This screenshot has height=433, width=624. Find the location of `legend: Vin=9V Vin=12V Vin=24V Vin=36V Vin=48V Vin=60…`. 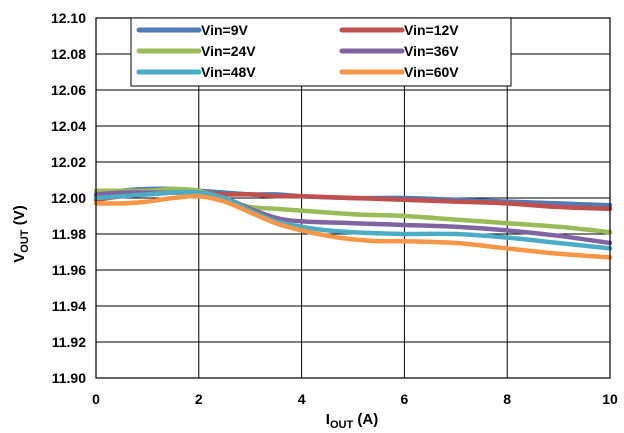

legend: Vin=9V Vin=12V Vin=24V Vin=36V Vin=48V Vin=60… is located at coordinates (321, 52).